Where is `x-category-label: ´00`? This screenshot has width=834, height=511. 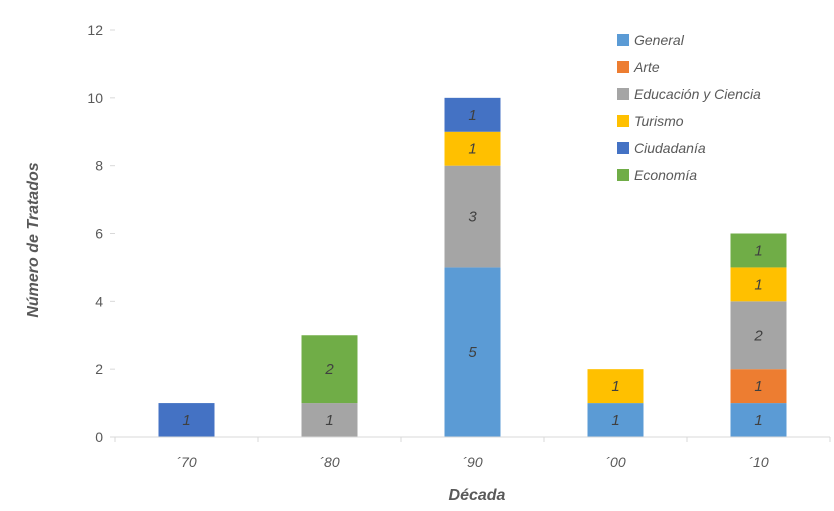
x-category-label: ´00 is located at coordinates (615, 462).